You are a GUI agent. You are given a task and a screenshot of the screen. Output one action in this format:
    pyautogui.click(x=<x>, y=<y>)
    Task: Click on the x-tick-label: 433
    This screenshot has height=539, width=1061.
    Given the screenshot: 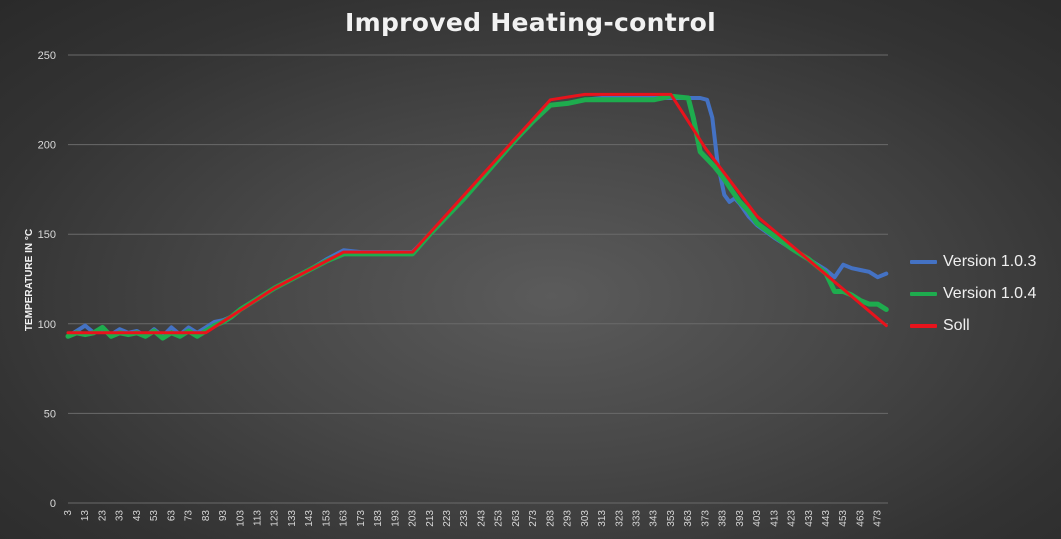 What is the action you would take?
    pyautogui.click(x=809, y=518)
    